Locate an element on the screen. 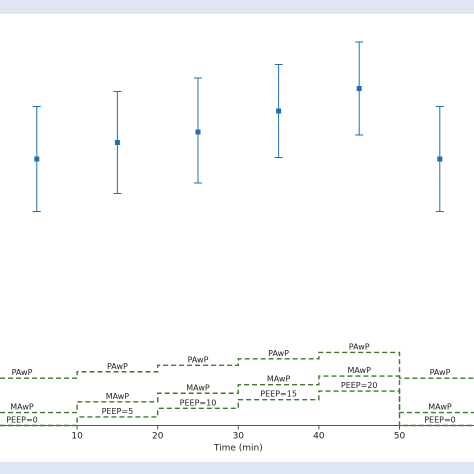 The height and width of the screenshot is (474, 474). step-label-peep-4: PEEP=15 is located at coordinates (278, 394).